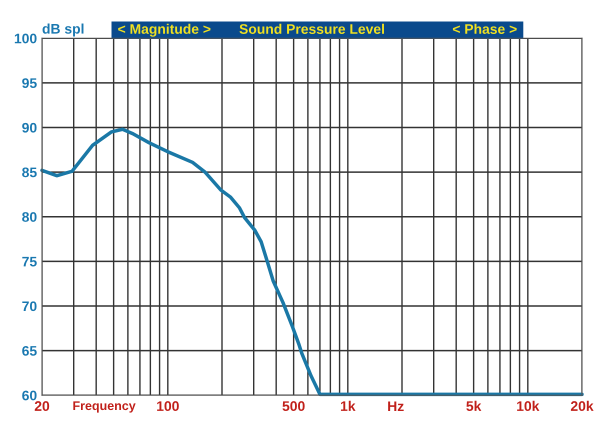 The image size is (600, 425). Describe the element at coordinates (42, 406) in the screenshot. I see `x-tick-label: 20` at that location.